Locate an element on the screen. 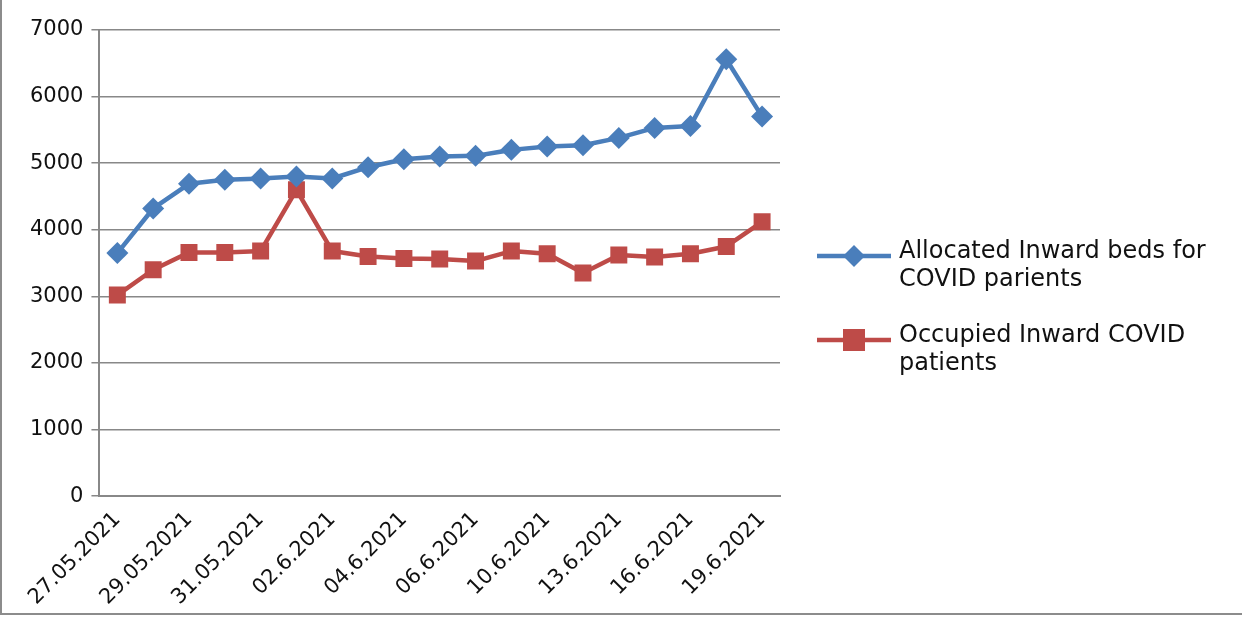 The height and width of the screenshot is (617, 1244). y-tick-label: 4000 is located at coordinates (56, 228).